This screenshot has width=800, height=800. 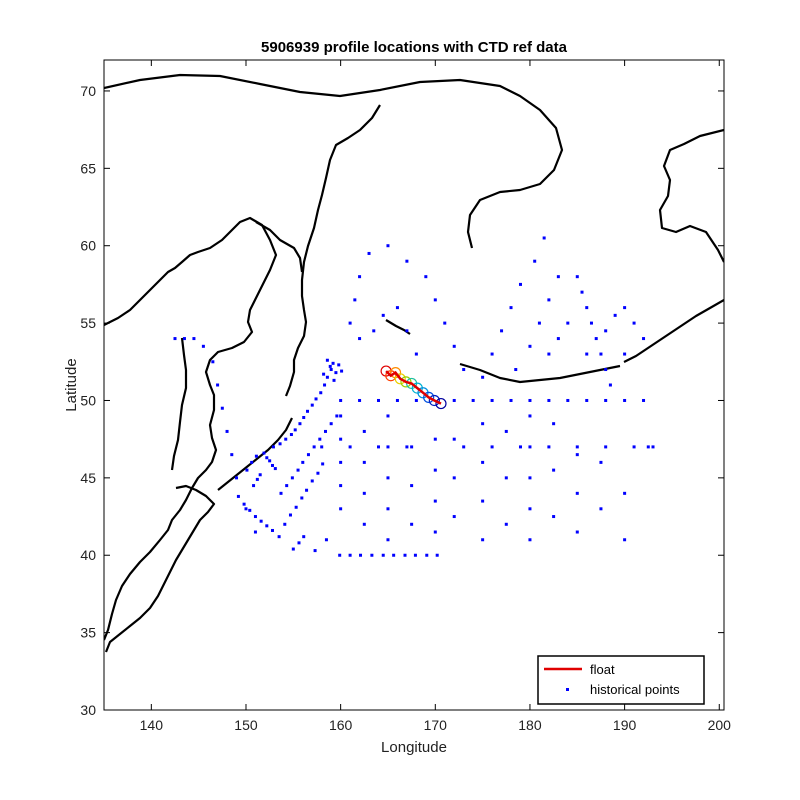 What do you see at coordinates (88, 168) in the screenshot?
I see `y-tick-label: 65` at bounding box center [88, 168].